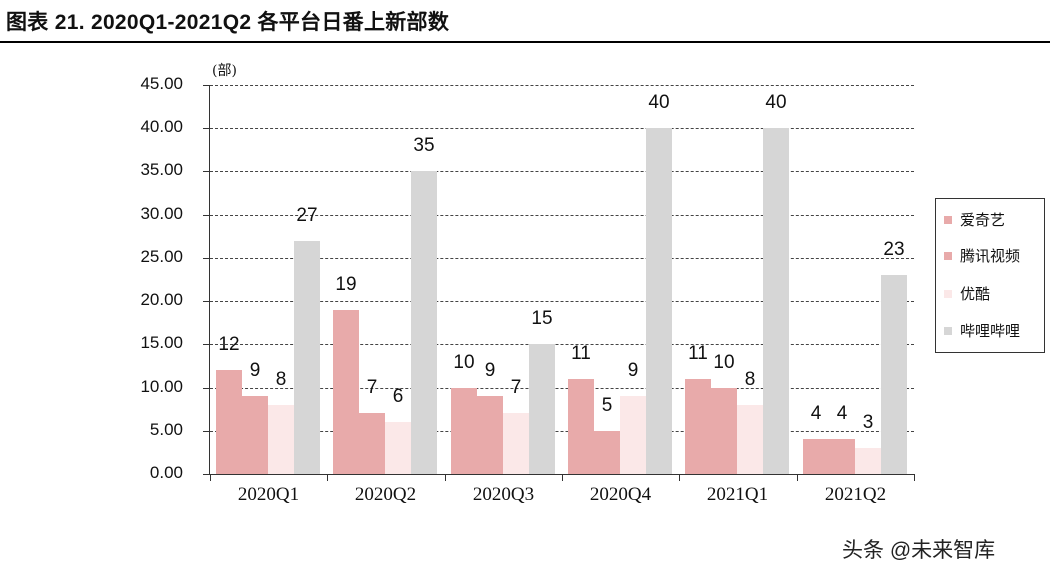 The image size is (1050, 580). What do you see at coordinates (983, 220) in the screenshot?
I see `legend-label: 爱奇艺` at bounding box center [983, 220].